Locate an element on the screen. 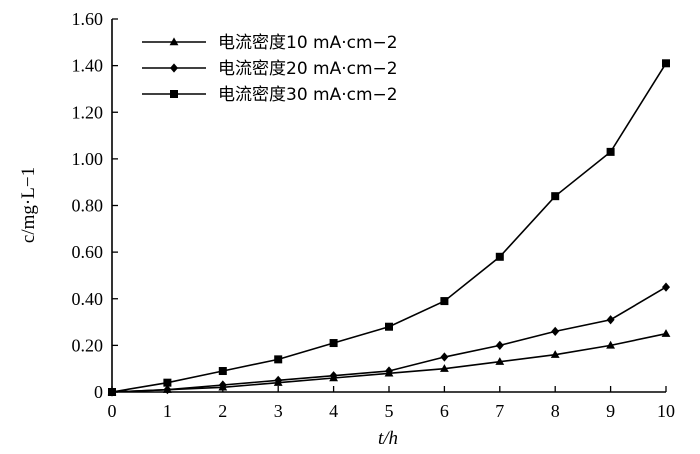 Image resolution: width=700 pixels, height=454 pixels. x-tick-label: 8 is located at coordinates (555, 411).